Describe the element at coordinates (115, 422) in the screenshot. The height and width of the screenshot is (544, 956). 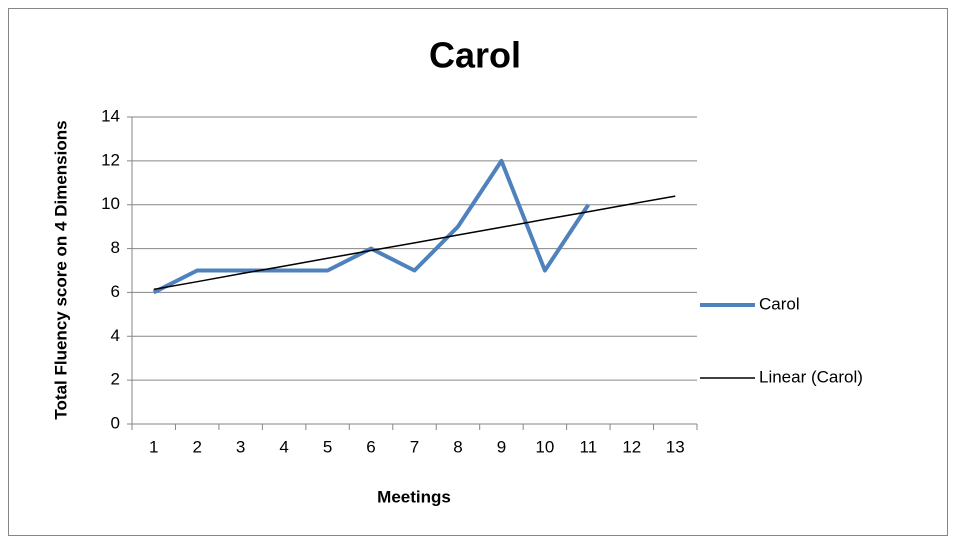
I see `y-tick-label: 0` at that location.